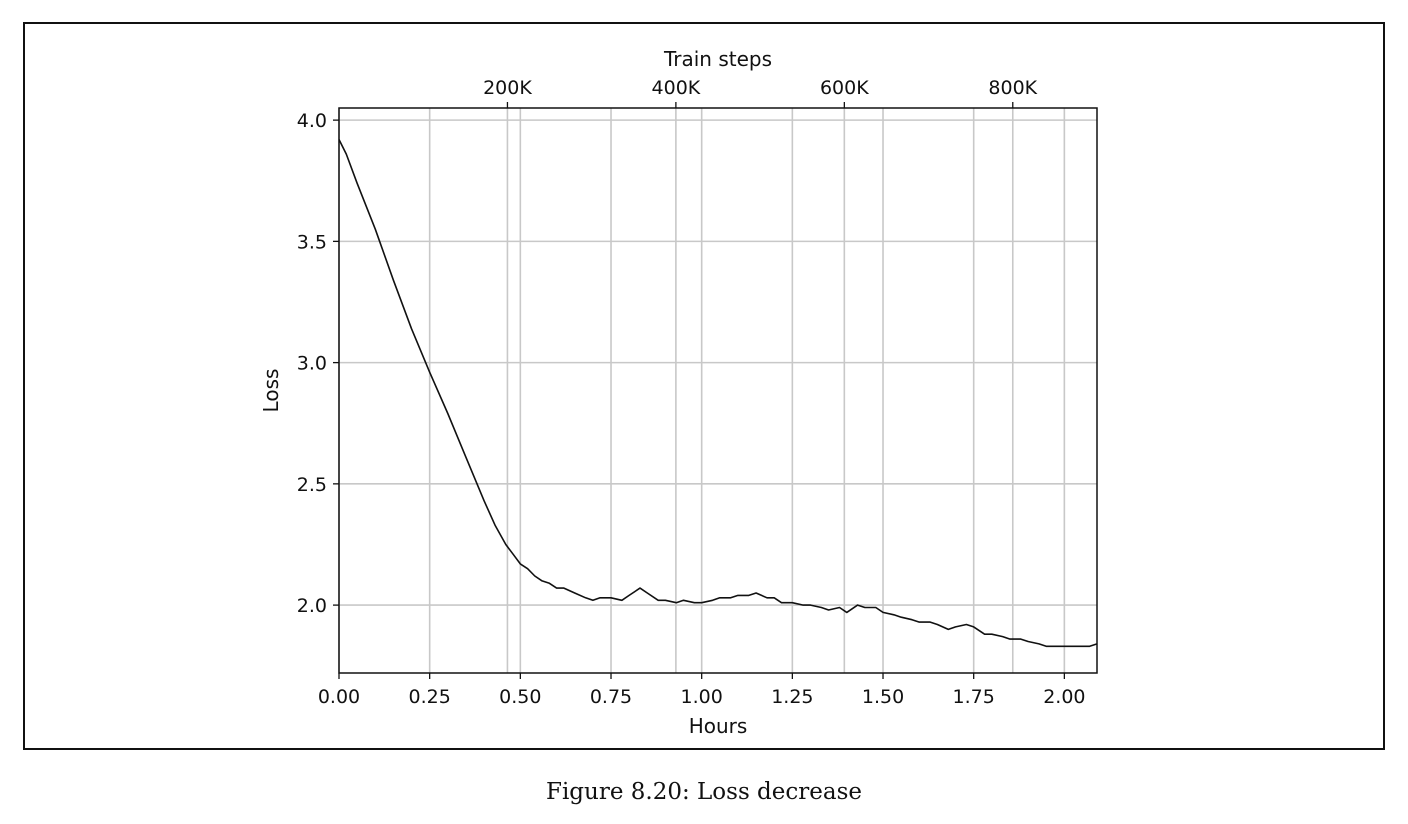  Describe the element at coordinates (702, 697) in the screenshot. I see `x-tick-label: 1.00` at that location.